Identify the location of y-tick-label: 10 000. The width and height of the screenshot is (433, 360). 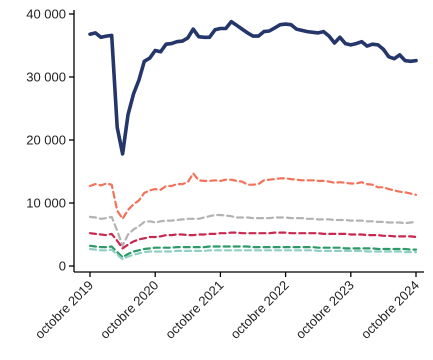
(46, 203).